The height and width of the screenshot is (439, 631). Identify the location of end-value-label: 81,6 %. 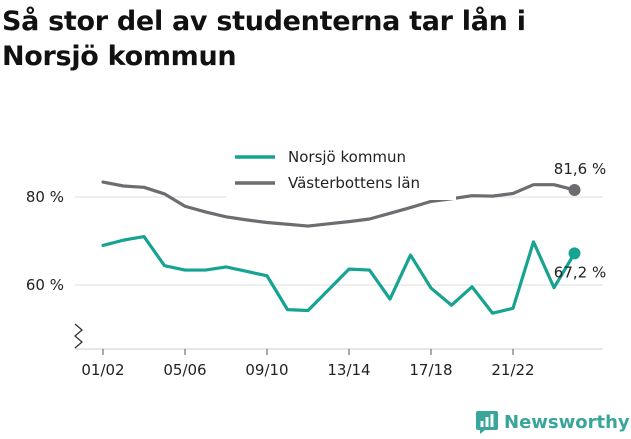
(580, 169).